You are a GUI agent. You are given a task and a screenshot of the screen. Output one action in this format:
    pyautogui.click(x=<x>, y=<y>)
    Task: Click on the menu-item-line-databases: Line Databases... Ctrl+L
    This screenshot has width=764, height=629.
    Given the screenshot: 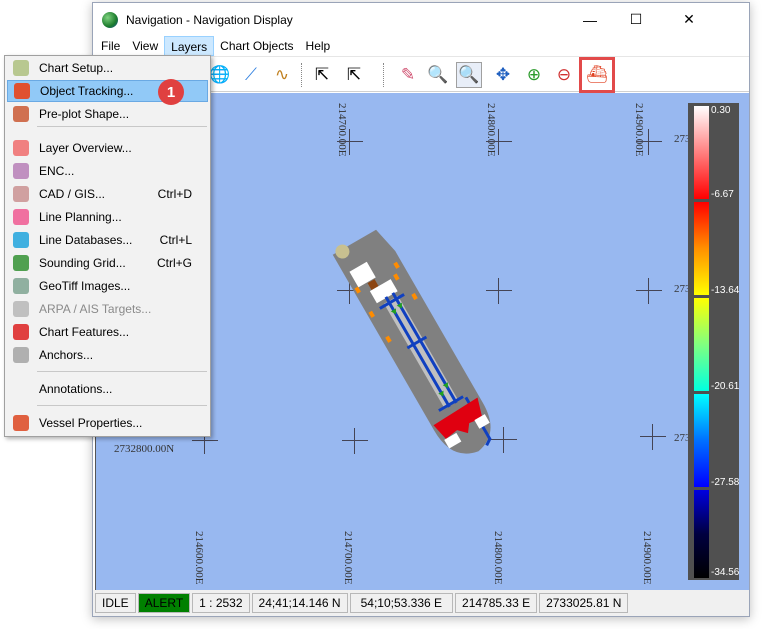 What is the action you would take?
    pyautogui.click(x=107, y=240)
    